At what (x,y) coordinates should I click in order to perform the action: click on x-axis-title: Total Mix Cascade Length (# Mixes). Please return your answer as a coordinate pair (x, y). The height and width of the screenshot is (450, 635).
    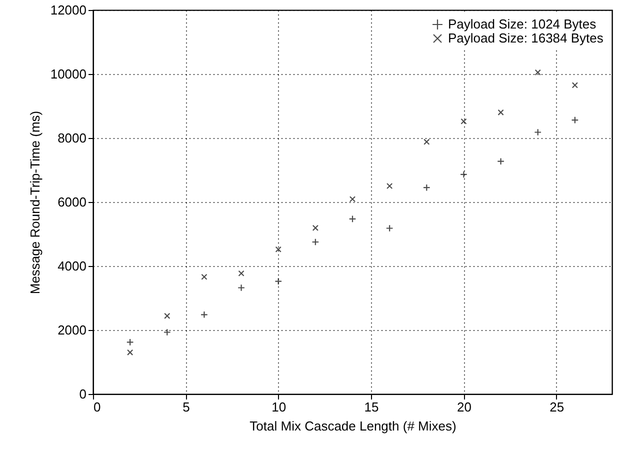
    Looking at the image, I should click on (353, 426).